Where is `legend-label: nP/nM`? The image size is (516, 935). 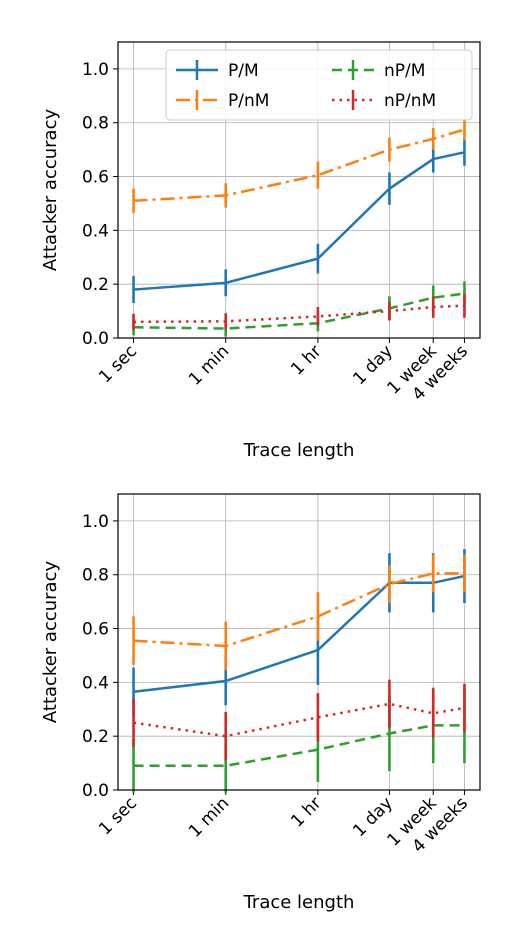
legend-label: nP/nM is located at coordinates (410, 101).